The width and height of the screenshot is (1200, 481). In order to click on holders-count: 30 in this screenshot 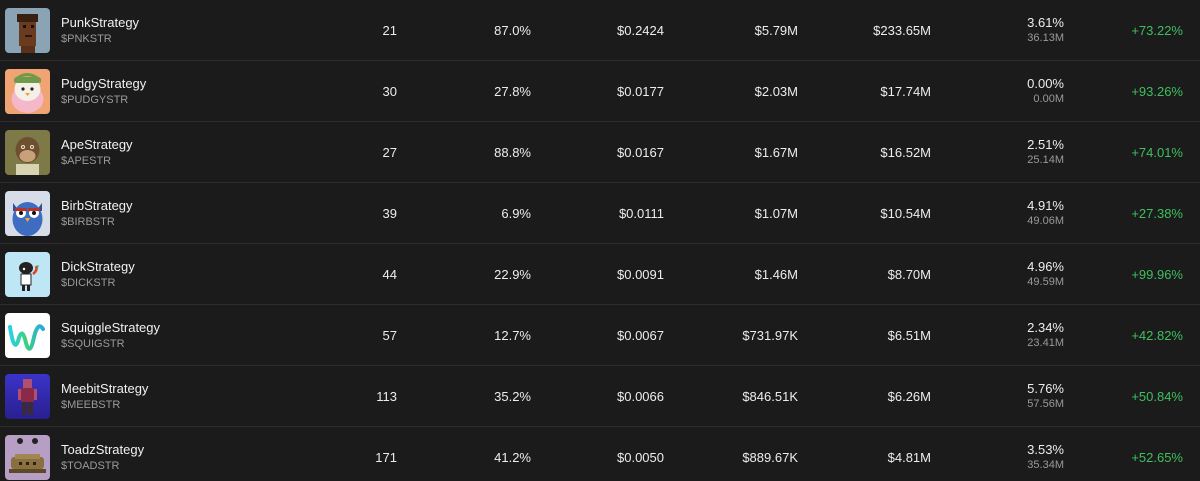, I will do `click(389, 91)`.